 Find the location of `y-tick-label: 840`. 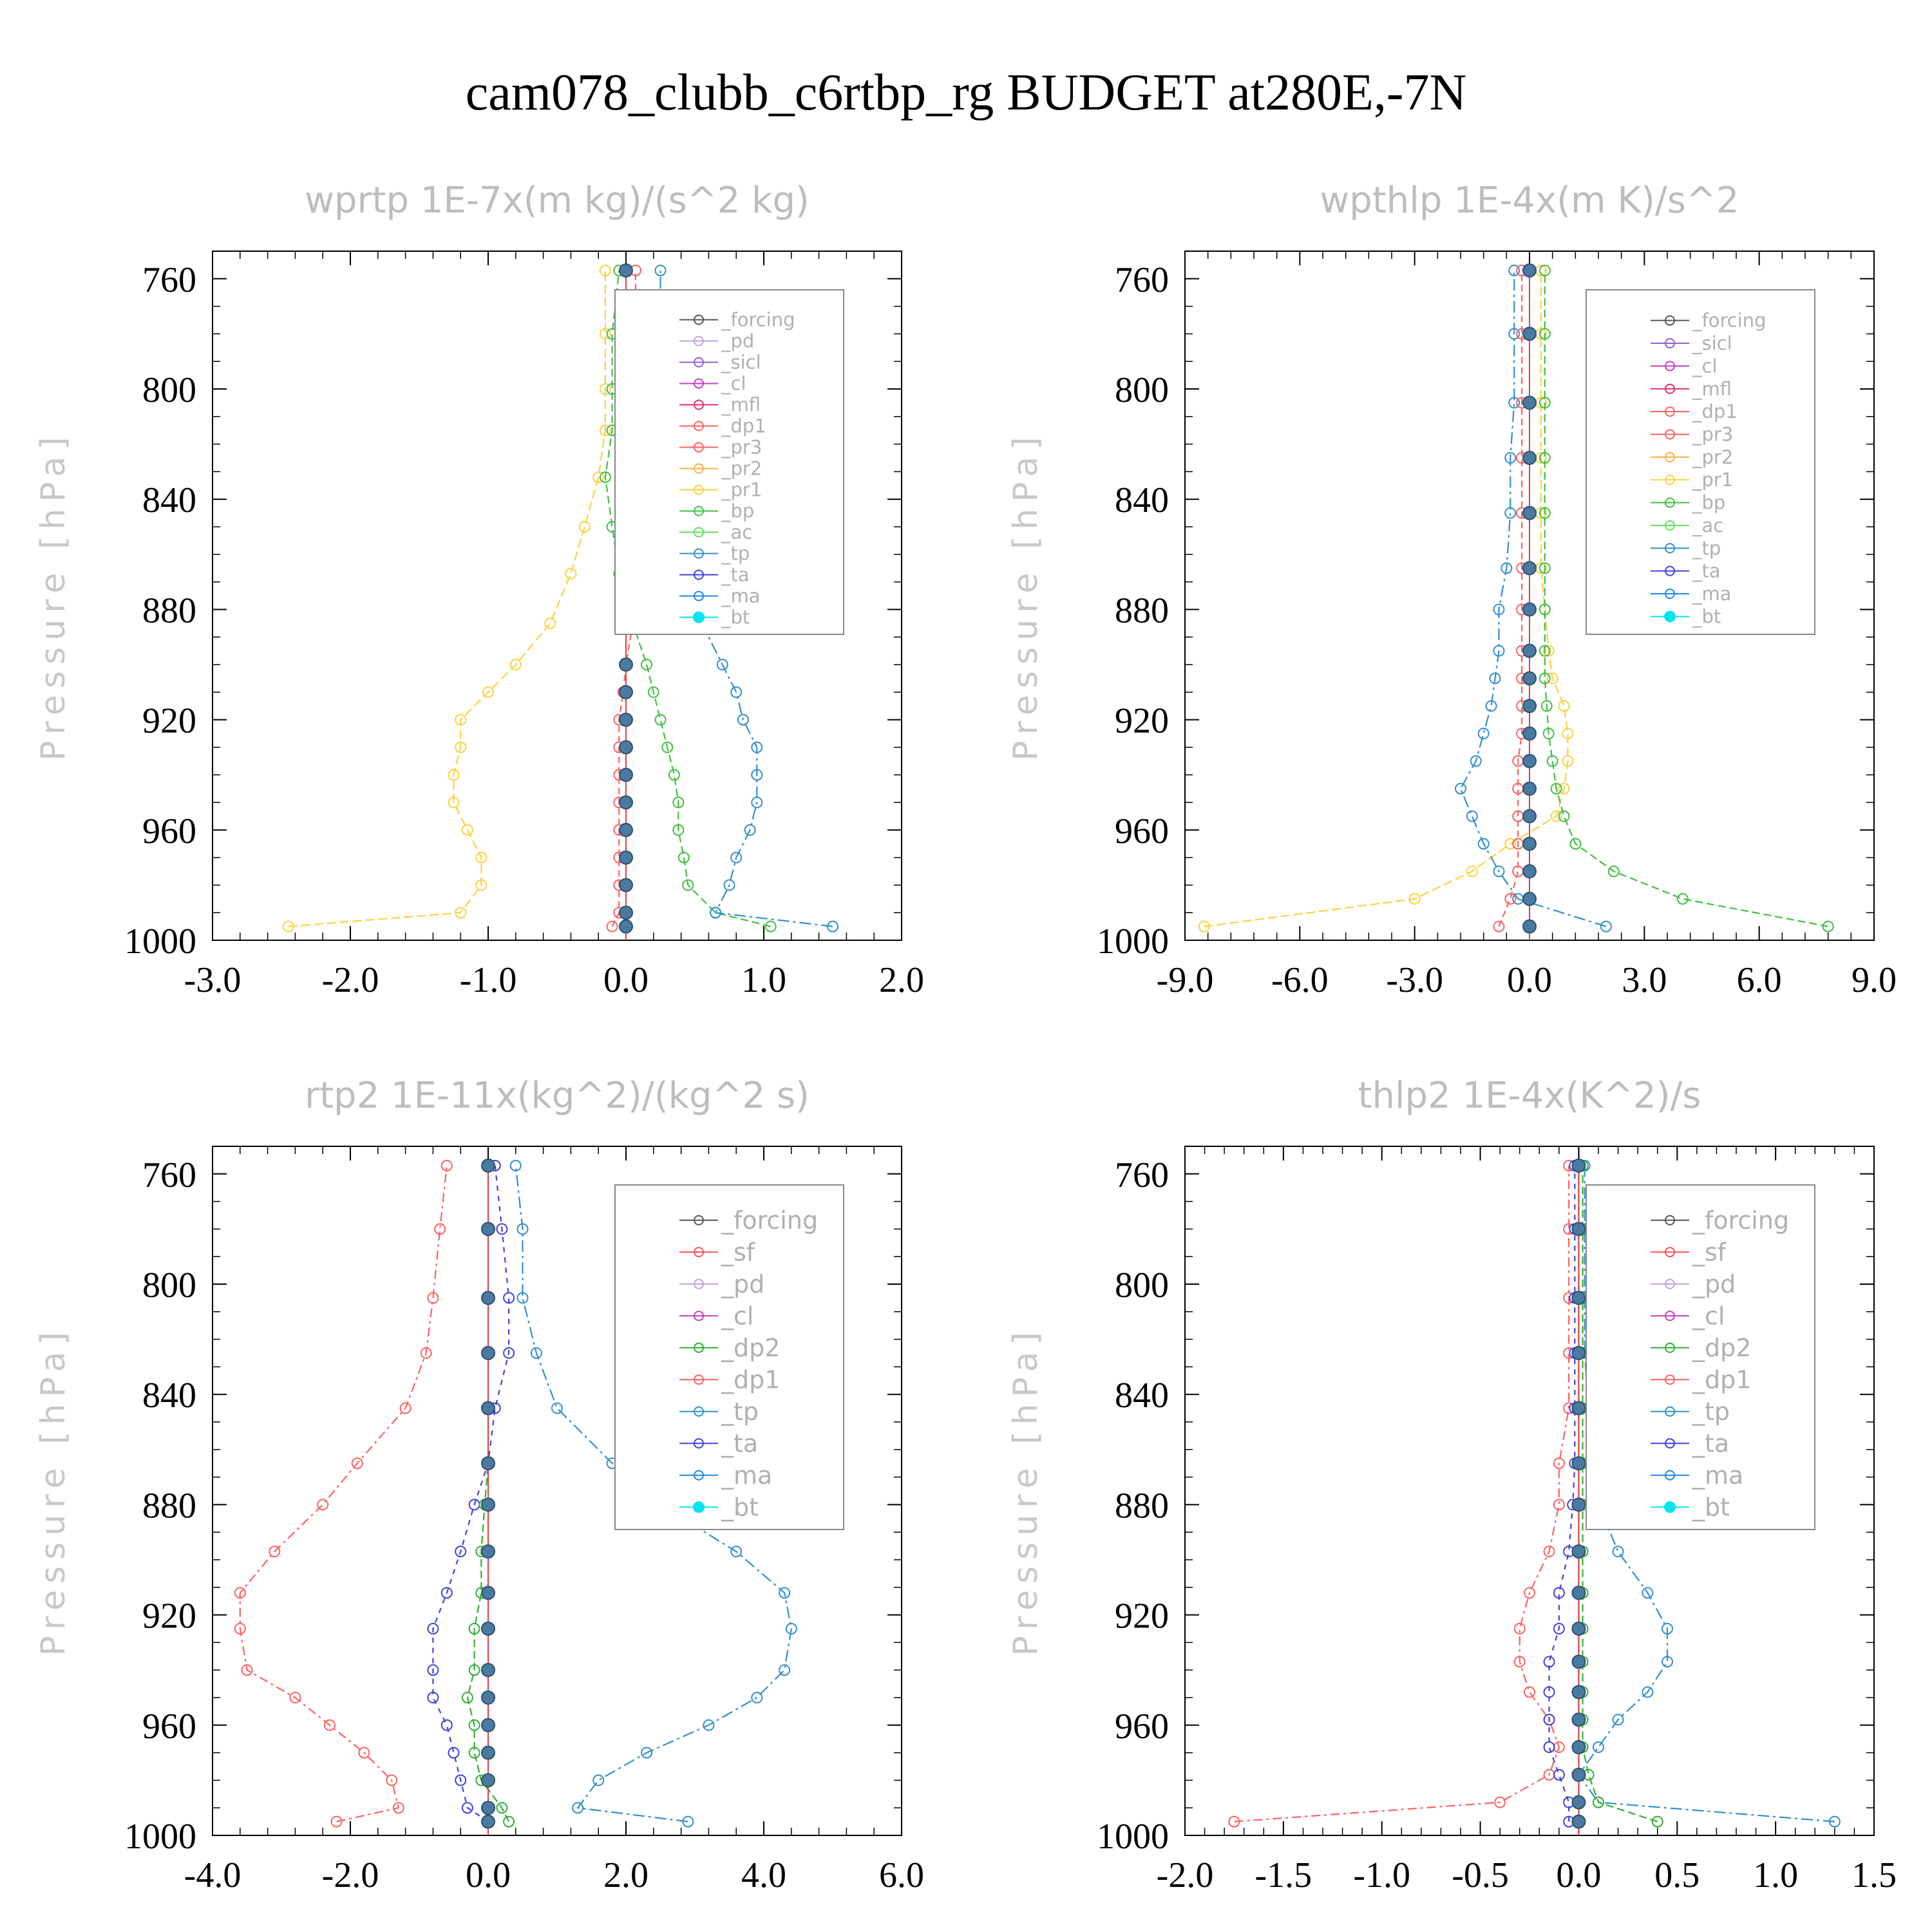

y-tick-label: 840 is located at coordinates (1142, 1396).